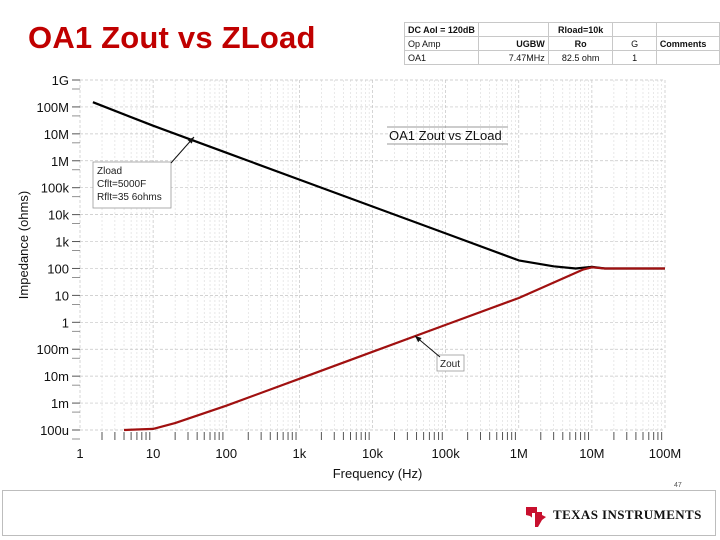 This screenshot has height=540, width=720. Describe the element at coordinates (687, 57) in the screenshot. I see `table-cell` at that location.